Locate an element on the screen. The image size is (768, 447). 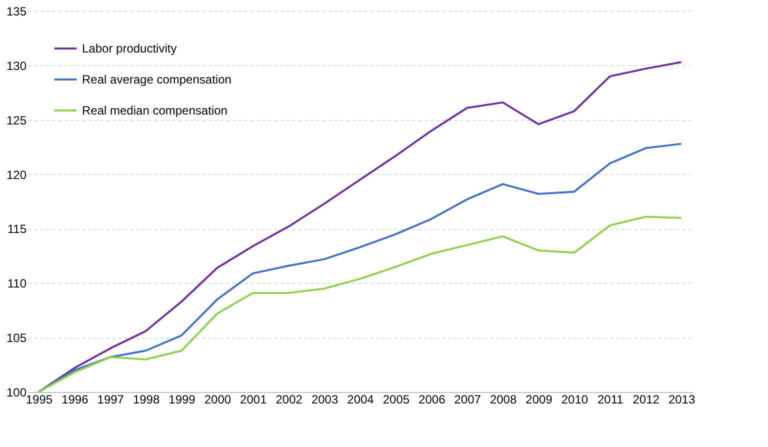
x-tick-label: 2011 is located at coordinates (610, 399).